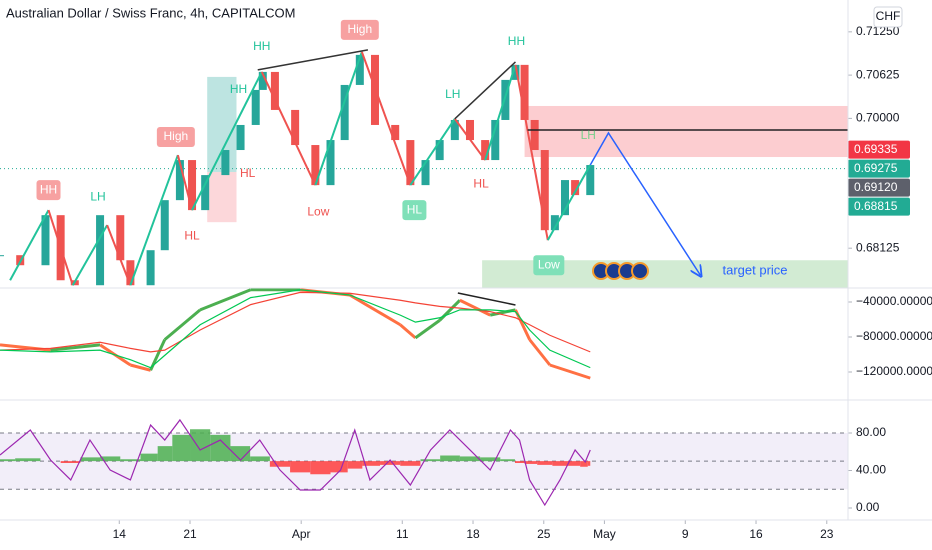 This screenshot has height=550, width=932. What do you see at coordinates (473, 534) in the screenshot?
I see `x-tick-label: 18` at bounding box center [473, 534].